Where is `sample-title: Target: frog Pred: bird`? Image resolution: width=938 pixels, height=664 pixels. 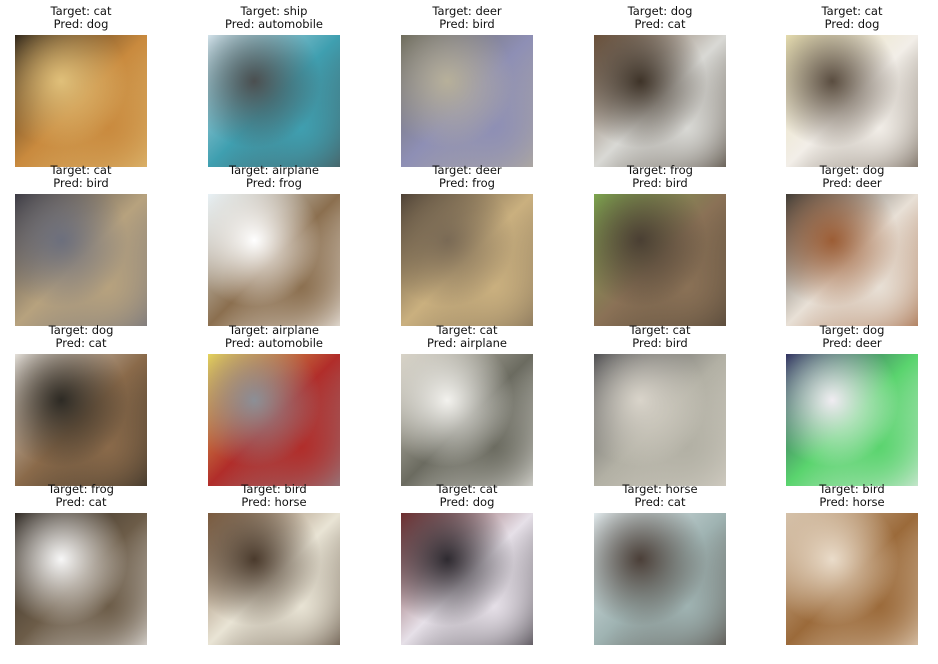 sample-title: Target: frog Pred: bird is located at coordinates (660, 177).